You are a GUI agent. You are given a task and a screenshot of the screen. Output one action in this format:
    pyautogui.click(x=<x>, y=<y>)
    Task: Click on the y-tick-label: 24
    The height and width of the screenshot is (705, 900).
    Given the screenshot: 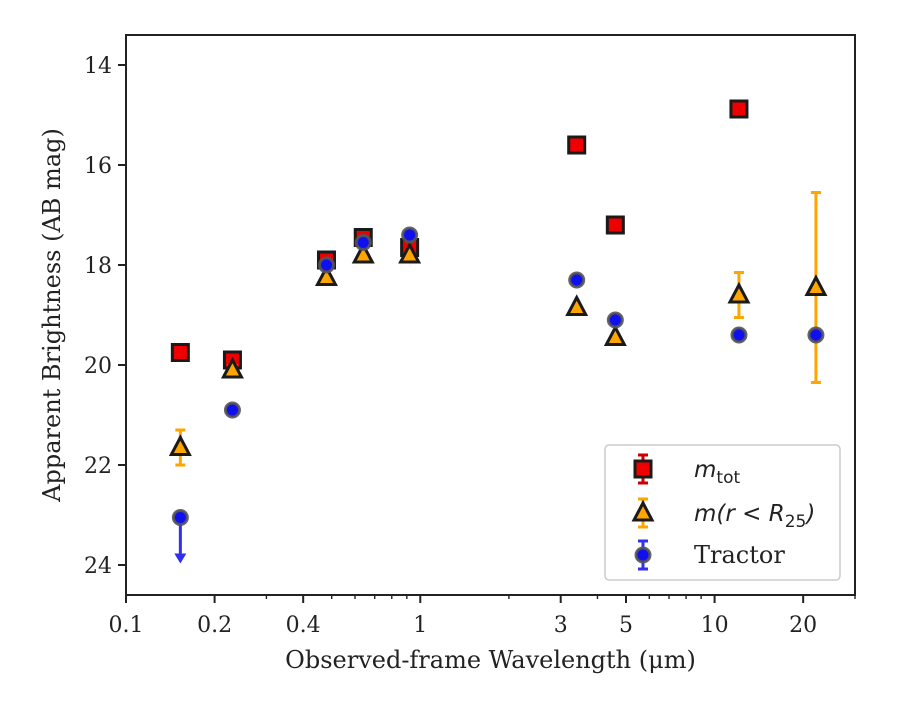 What is the action you would take?
    pyautogui.click(x=98, y=566)
    